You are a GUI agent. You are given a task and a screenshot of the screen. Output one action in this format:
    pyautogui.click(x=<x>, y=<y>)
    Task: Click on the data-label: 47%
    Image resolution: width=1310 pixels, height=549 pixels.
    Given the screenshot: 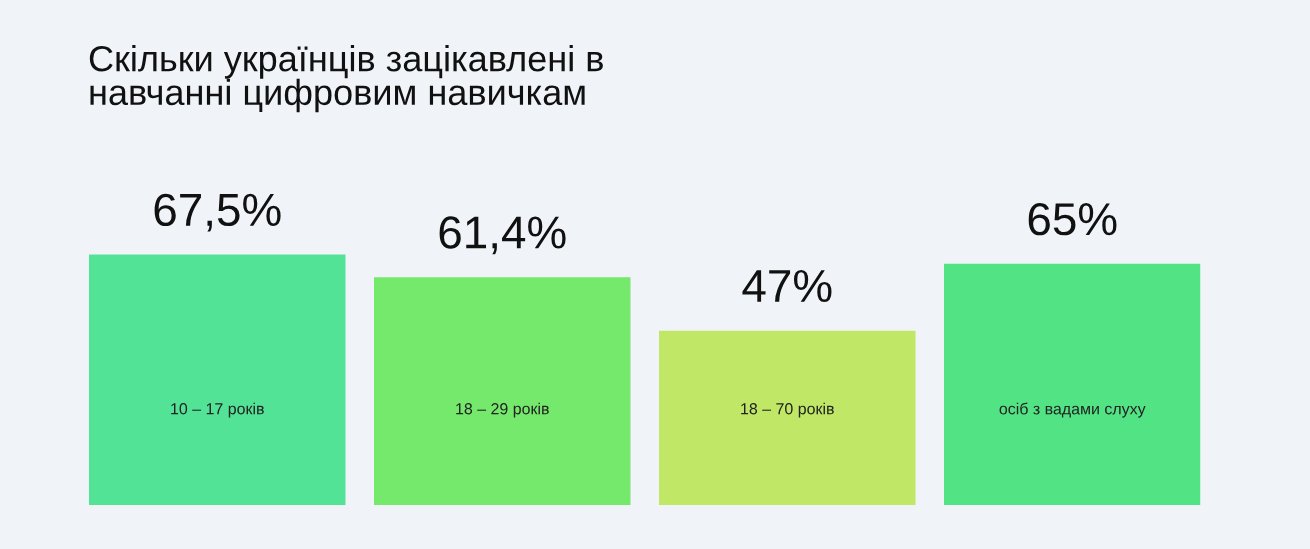 What is the action you would take?
    pyautogui.click(x=787, y=285)
    